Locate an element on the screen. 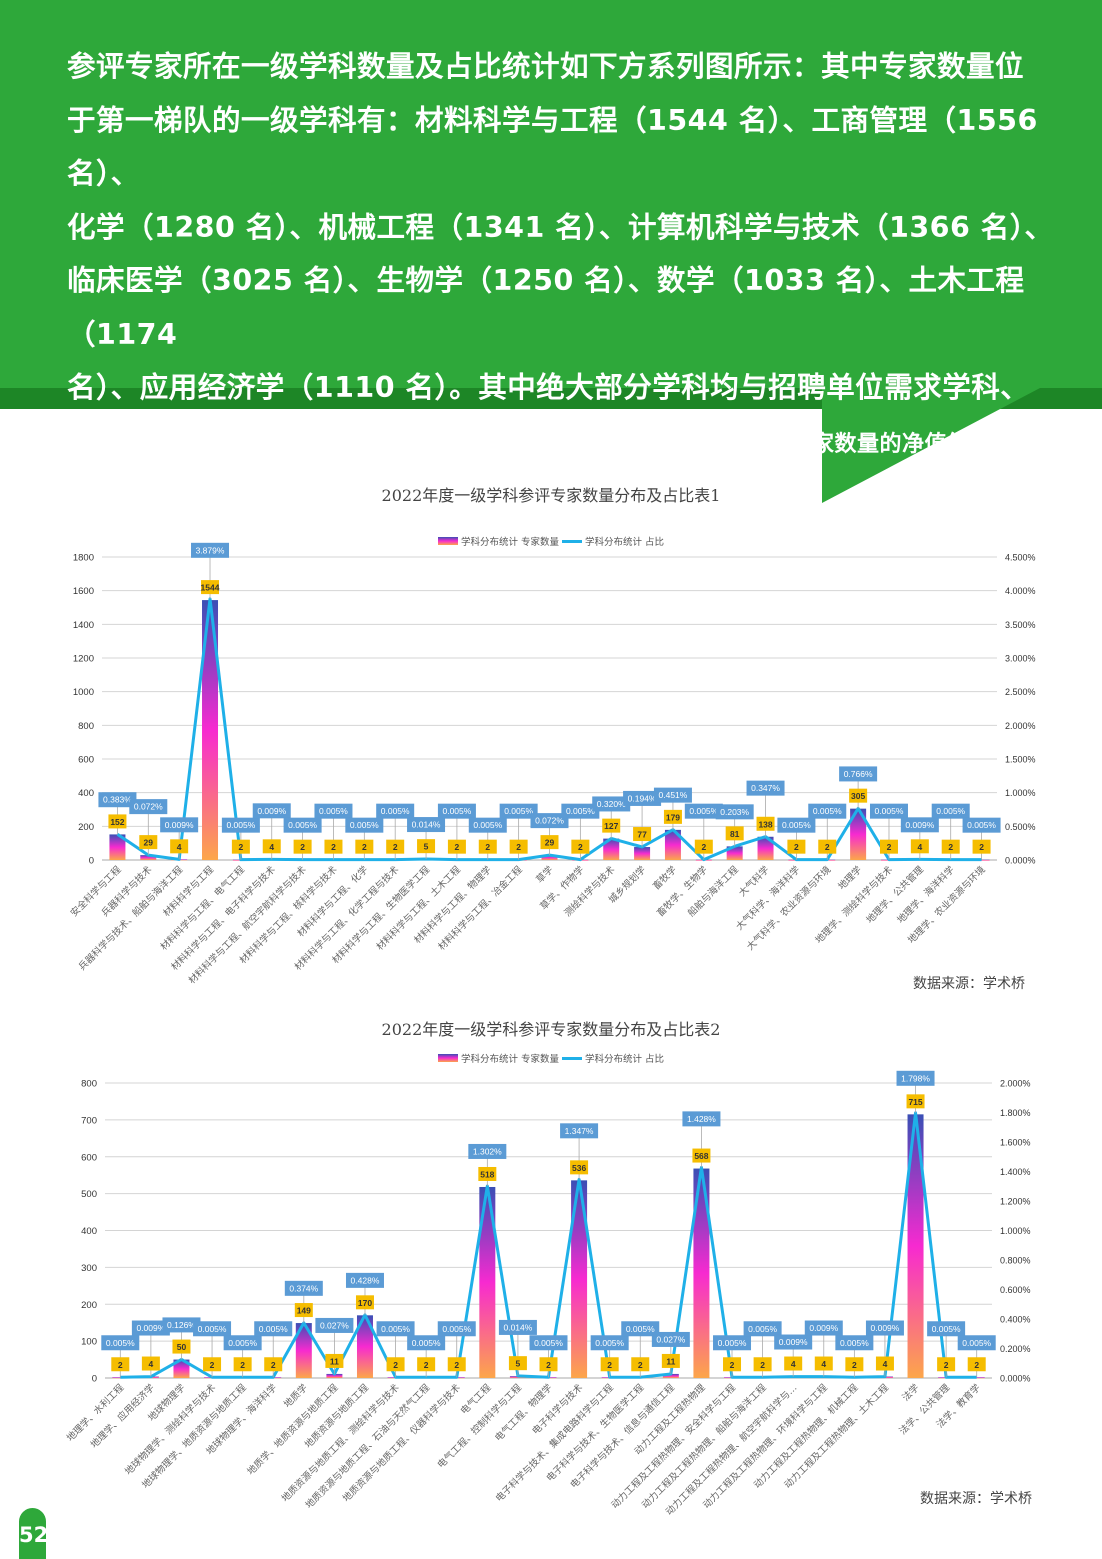  y2-tick-label: 1.500% is located at coordinates (1020, 760).